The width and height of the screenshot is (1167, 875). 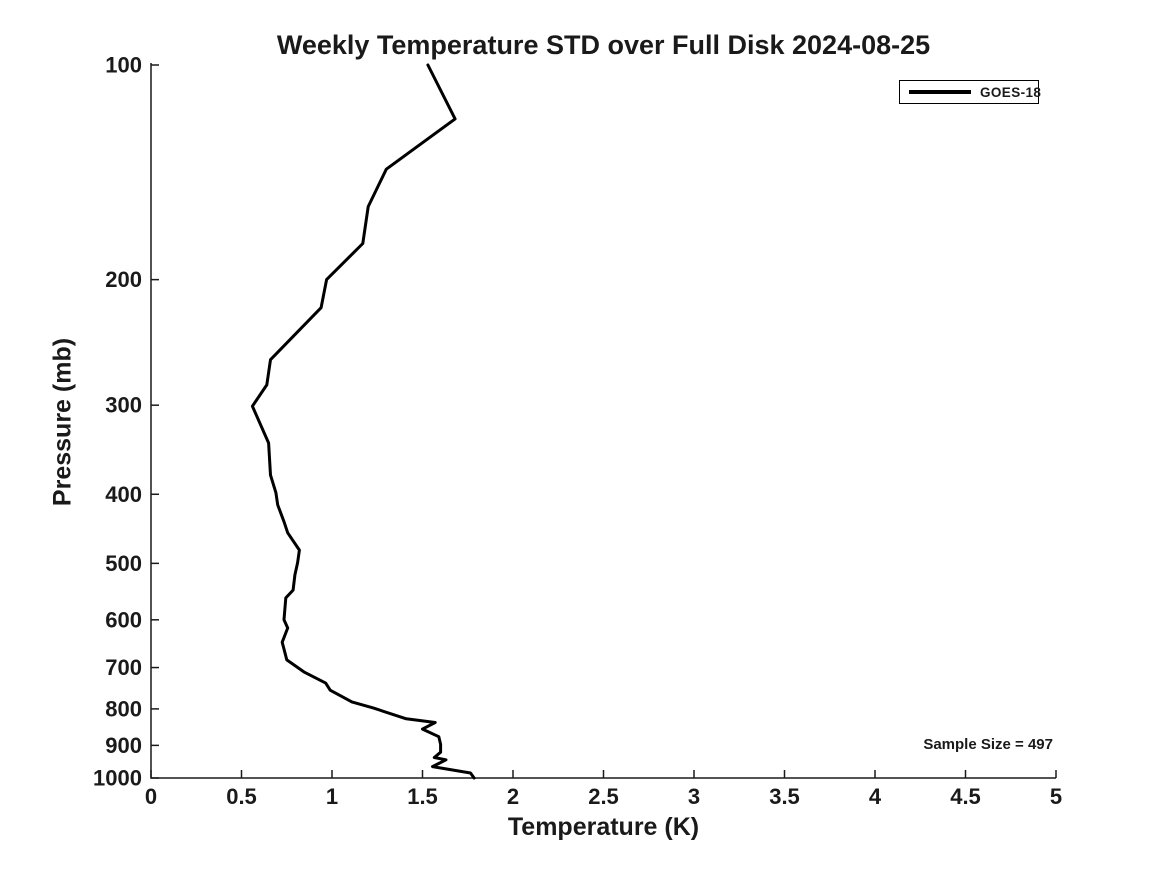 I want to click on y-tick-label: 700, so click(x=123, y=667).